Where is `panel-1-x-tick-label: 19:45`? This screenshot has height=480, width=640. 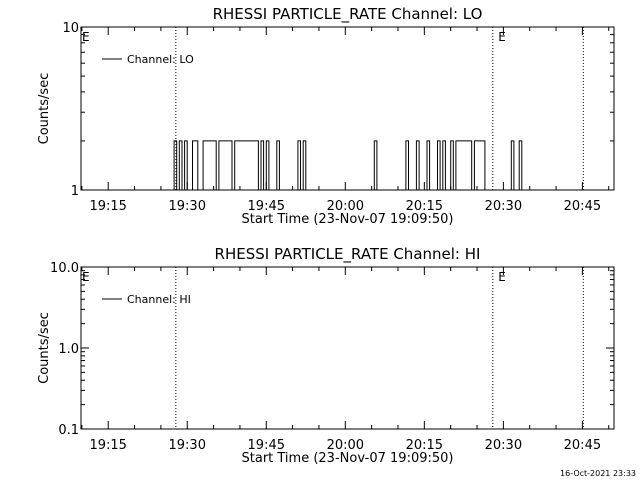
panel-1-x-tick-label: 19:45 is located at coordinates (266, 206).